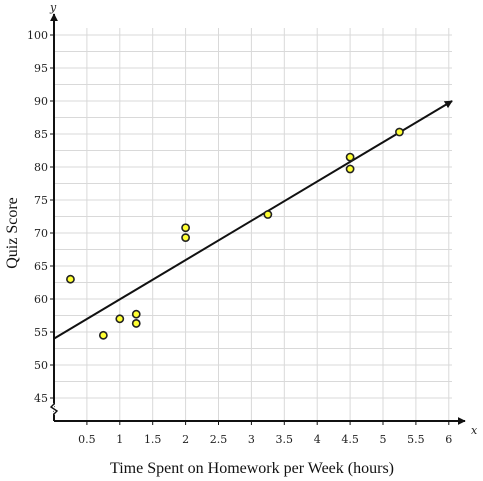 This screenshot has width=483, height=481. I want to click on y-axis-break-zigzag, so click(54, 409).